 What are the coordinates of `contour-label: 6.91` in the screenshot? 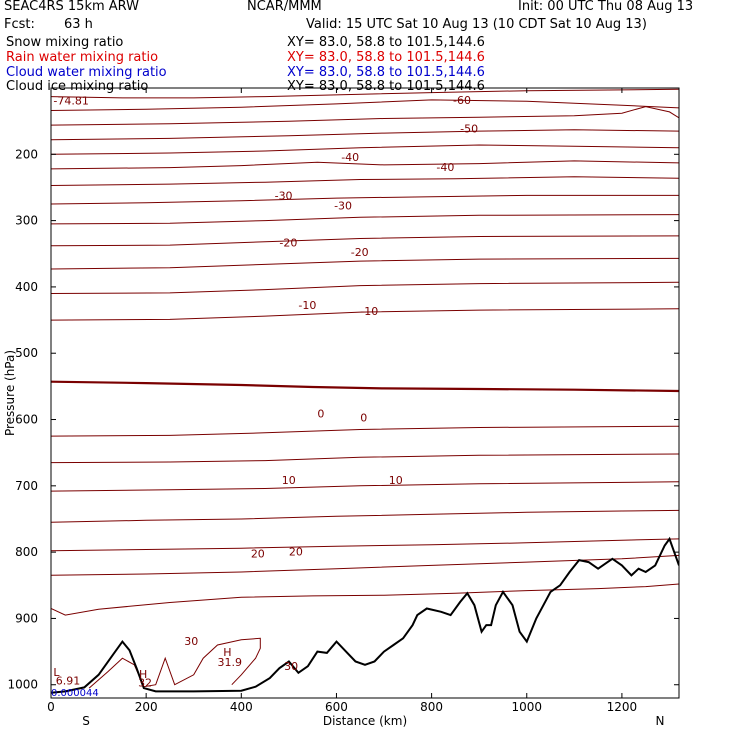 It's located at (68, 681).